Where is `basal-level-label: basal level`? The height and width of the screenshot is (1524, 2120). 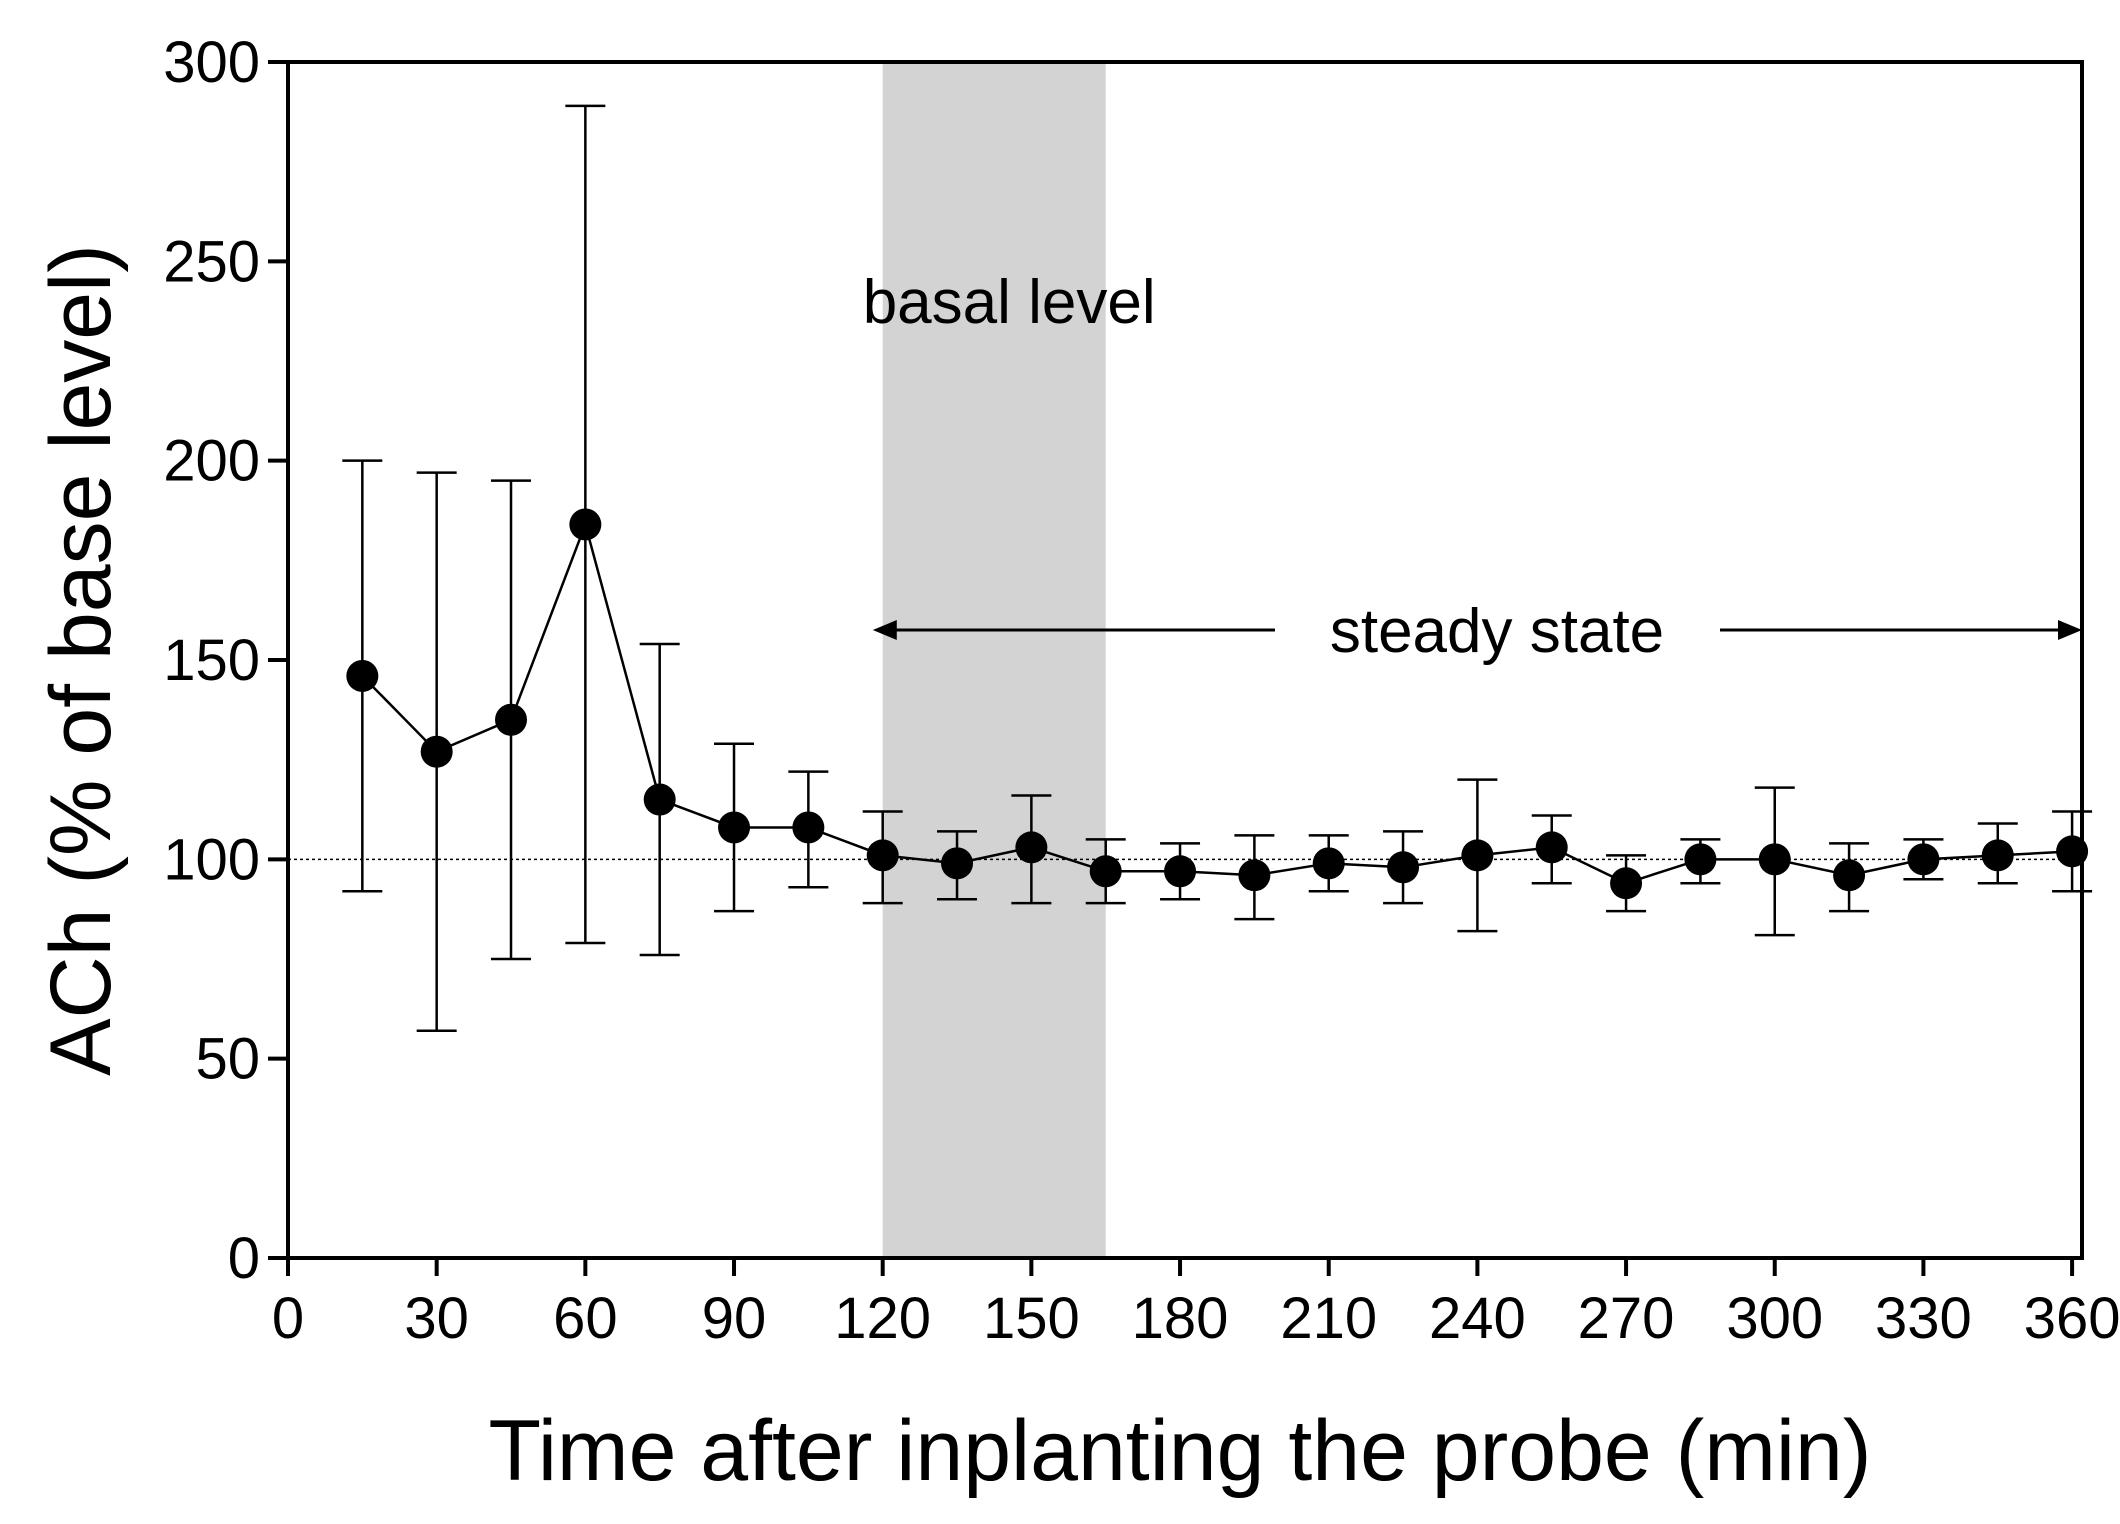
basal-level-label: basal level is located at coordinates (1009, 302).